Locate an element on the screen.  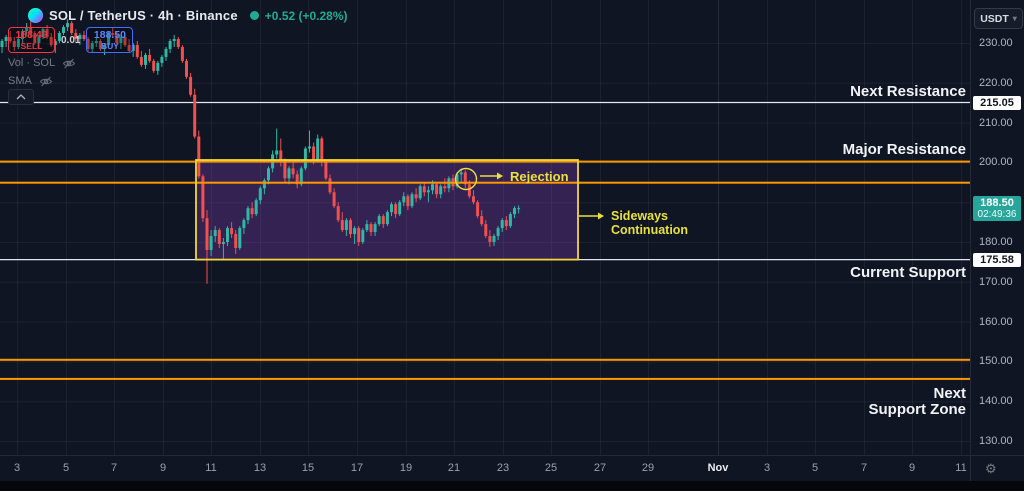
time-tick: 17 is located at coordinates (357, 468).